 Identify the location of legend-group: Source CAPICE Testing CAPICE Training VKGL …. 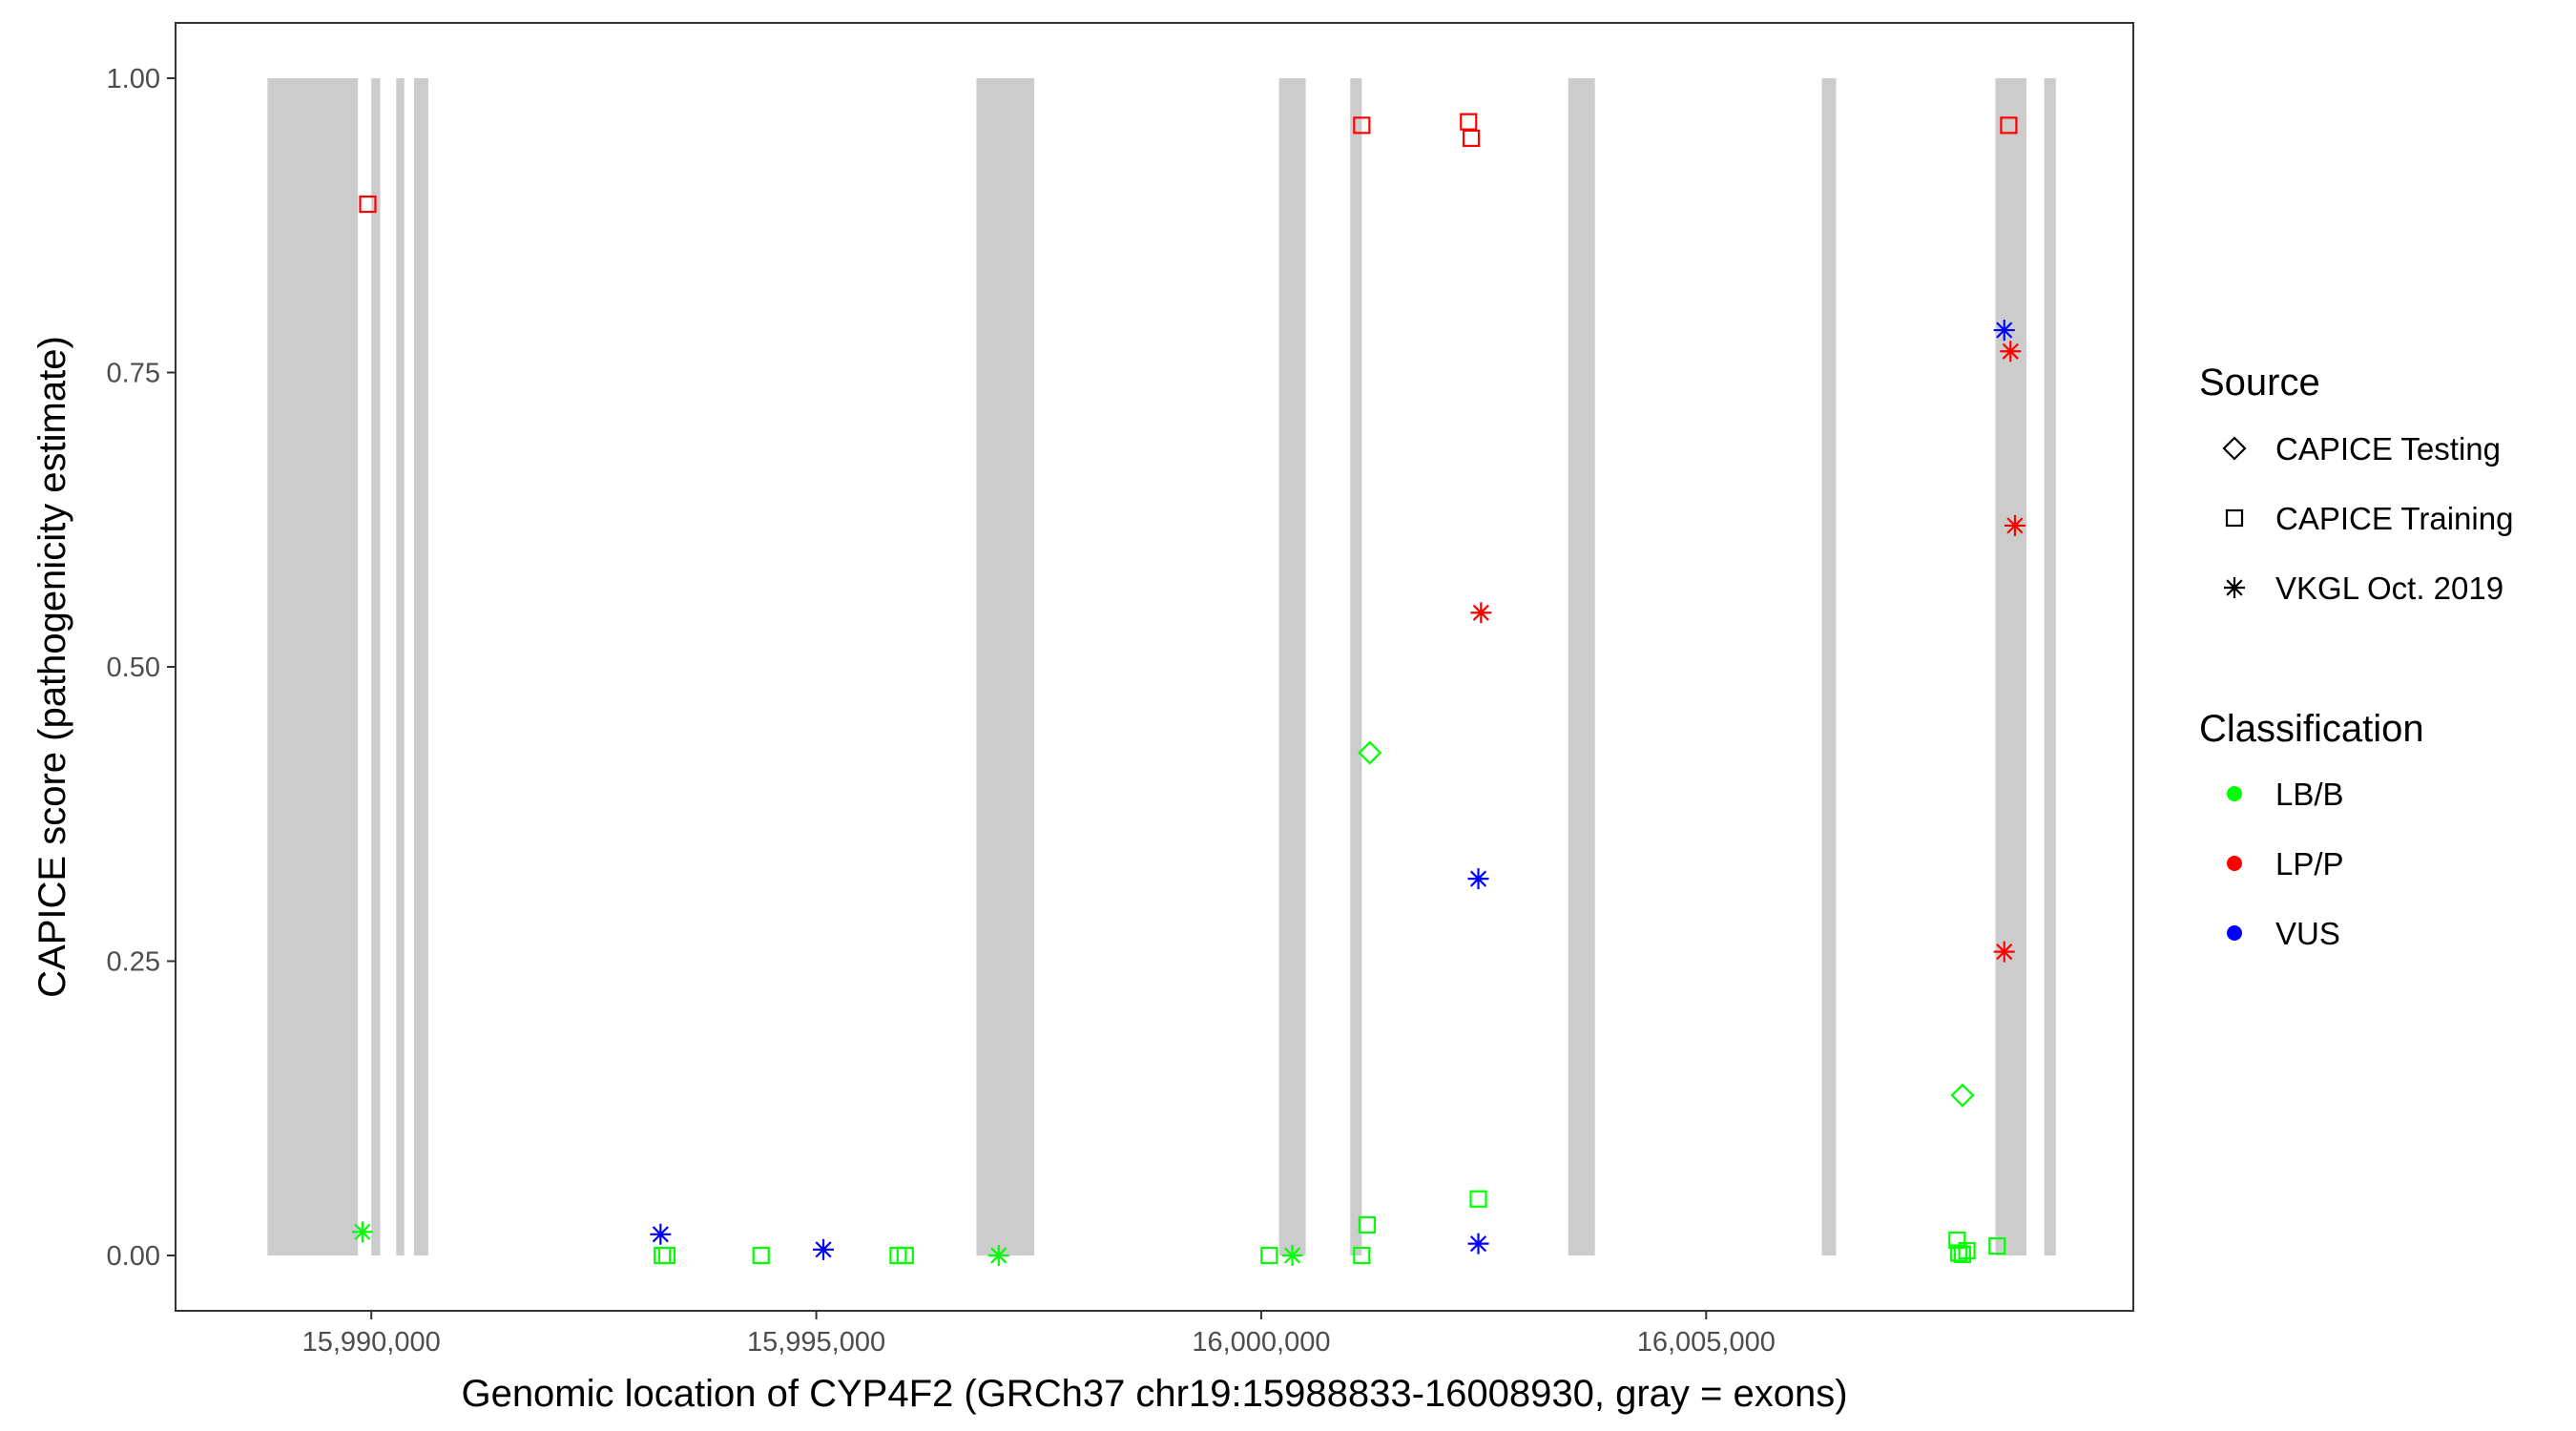
(2356, 484).